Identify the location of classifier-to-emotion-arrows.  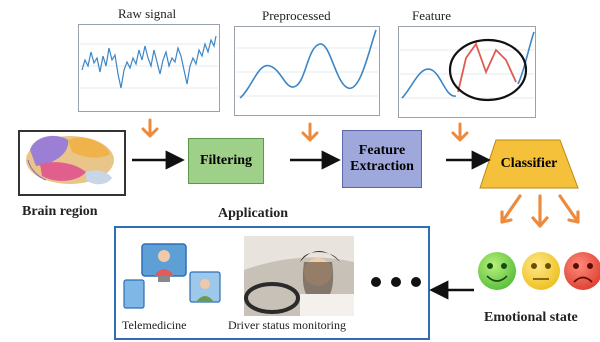
(540, 211).